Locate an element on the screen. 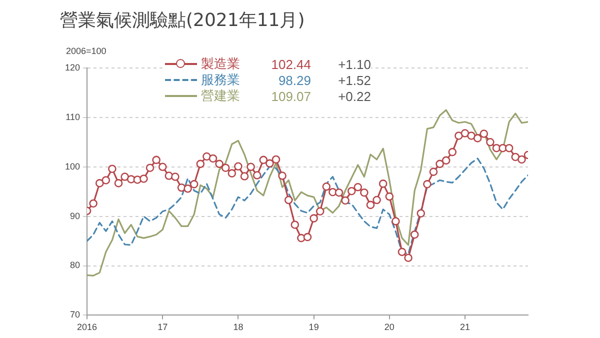 The height and width of the screenshot is (338, 600). x-tick-label: 17 is located at coordinates (163, 327).